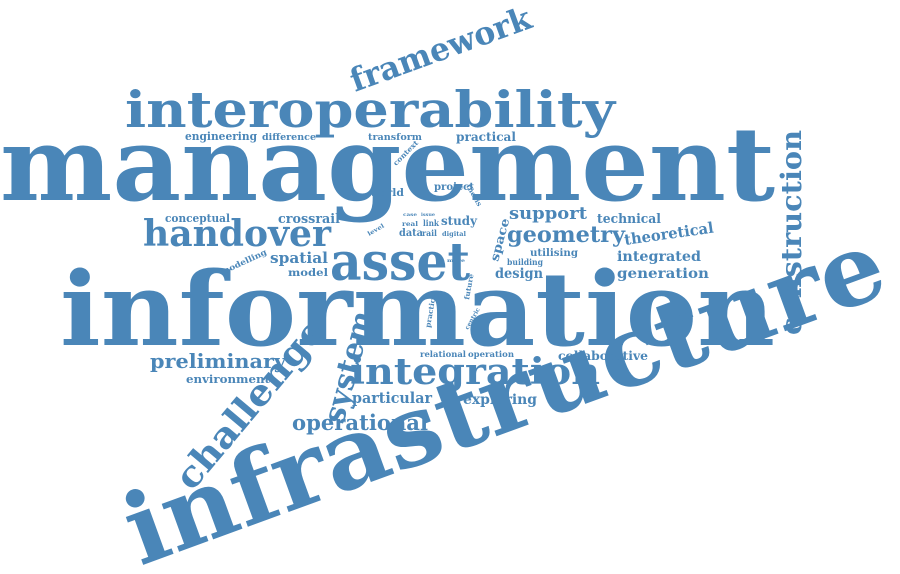 The height and width of the screenshot is (574, 900). What do you see at coordinates (371, 109) in the screenshot?
I see `word-interoperability: interoperability` at bounding box center [371, 109].